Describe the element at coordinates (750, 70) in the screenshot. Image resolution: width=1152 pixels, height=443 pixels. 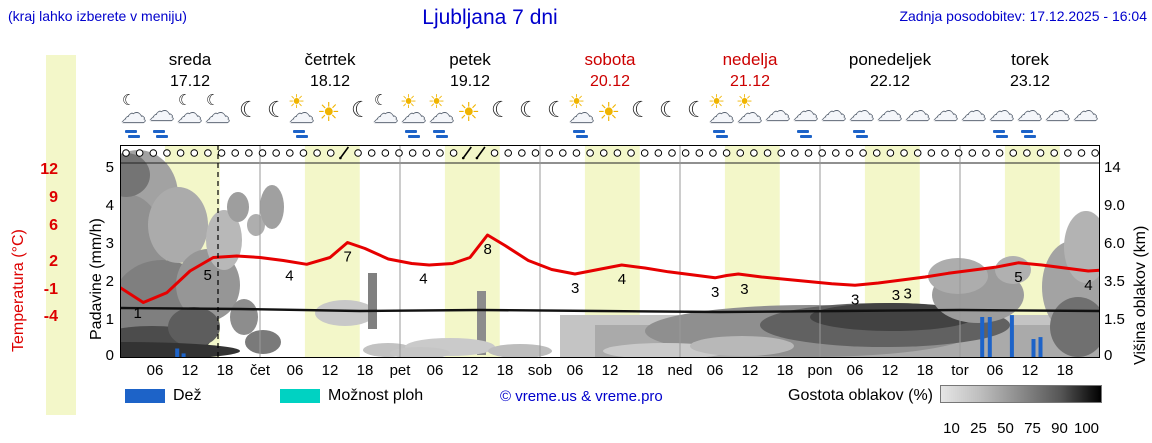
I see `day-header-nedelja: nedelja 21.12` at that location.